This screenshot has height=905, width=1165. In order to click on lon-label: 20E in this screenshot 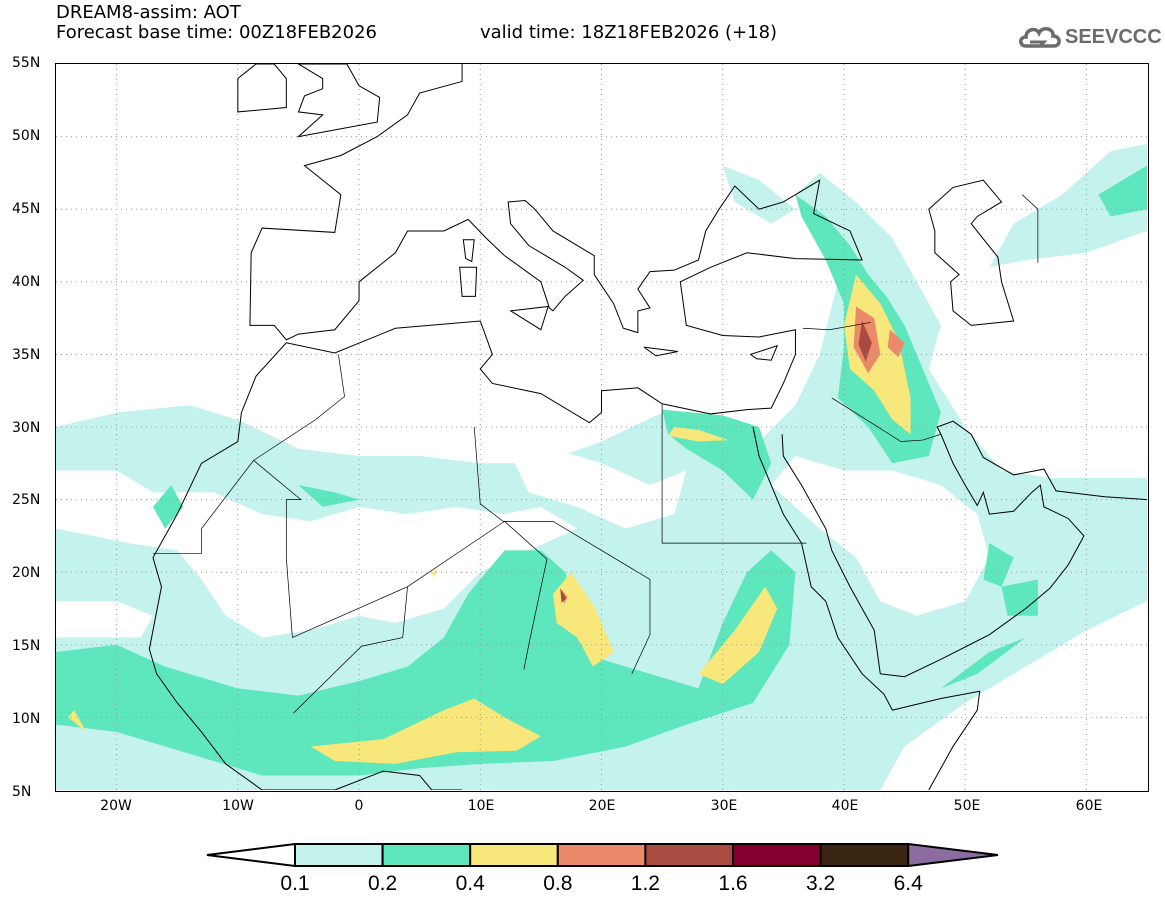, I will do `click(602, 806)`.